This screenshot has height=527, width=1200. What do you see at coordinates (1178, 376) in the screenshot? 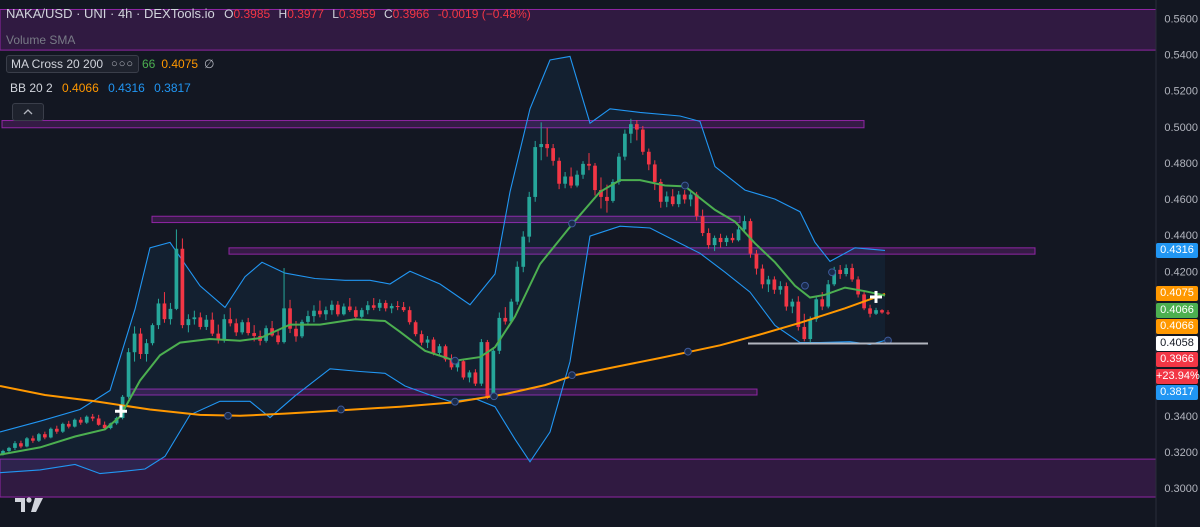
I see `price-badge: +23.94%` at bounding box center [1178, 376].